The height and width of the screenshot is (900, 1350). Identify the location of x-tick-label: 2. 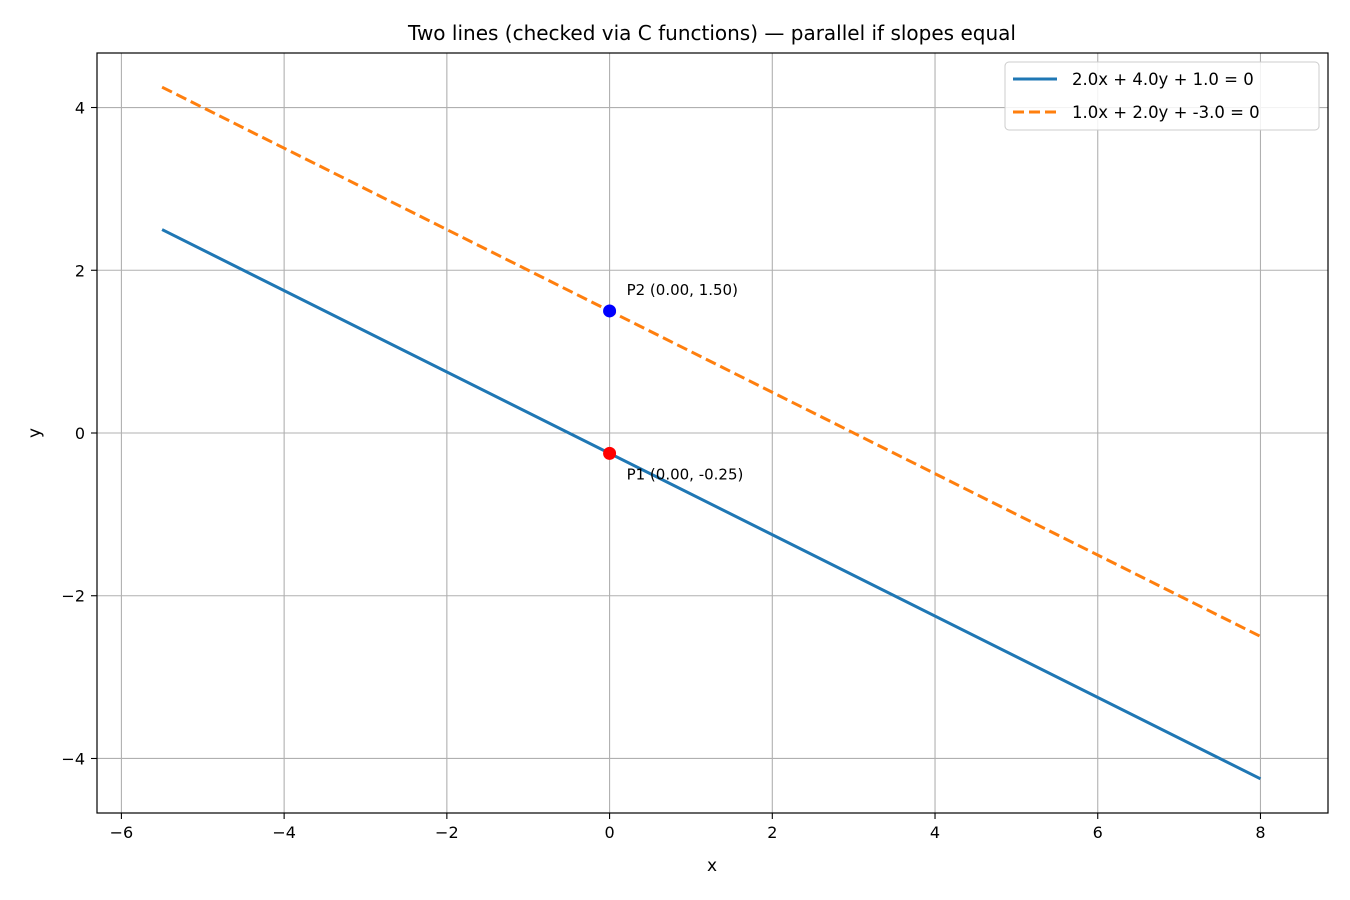
(772, 832).